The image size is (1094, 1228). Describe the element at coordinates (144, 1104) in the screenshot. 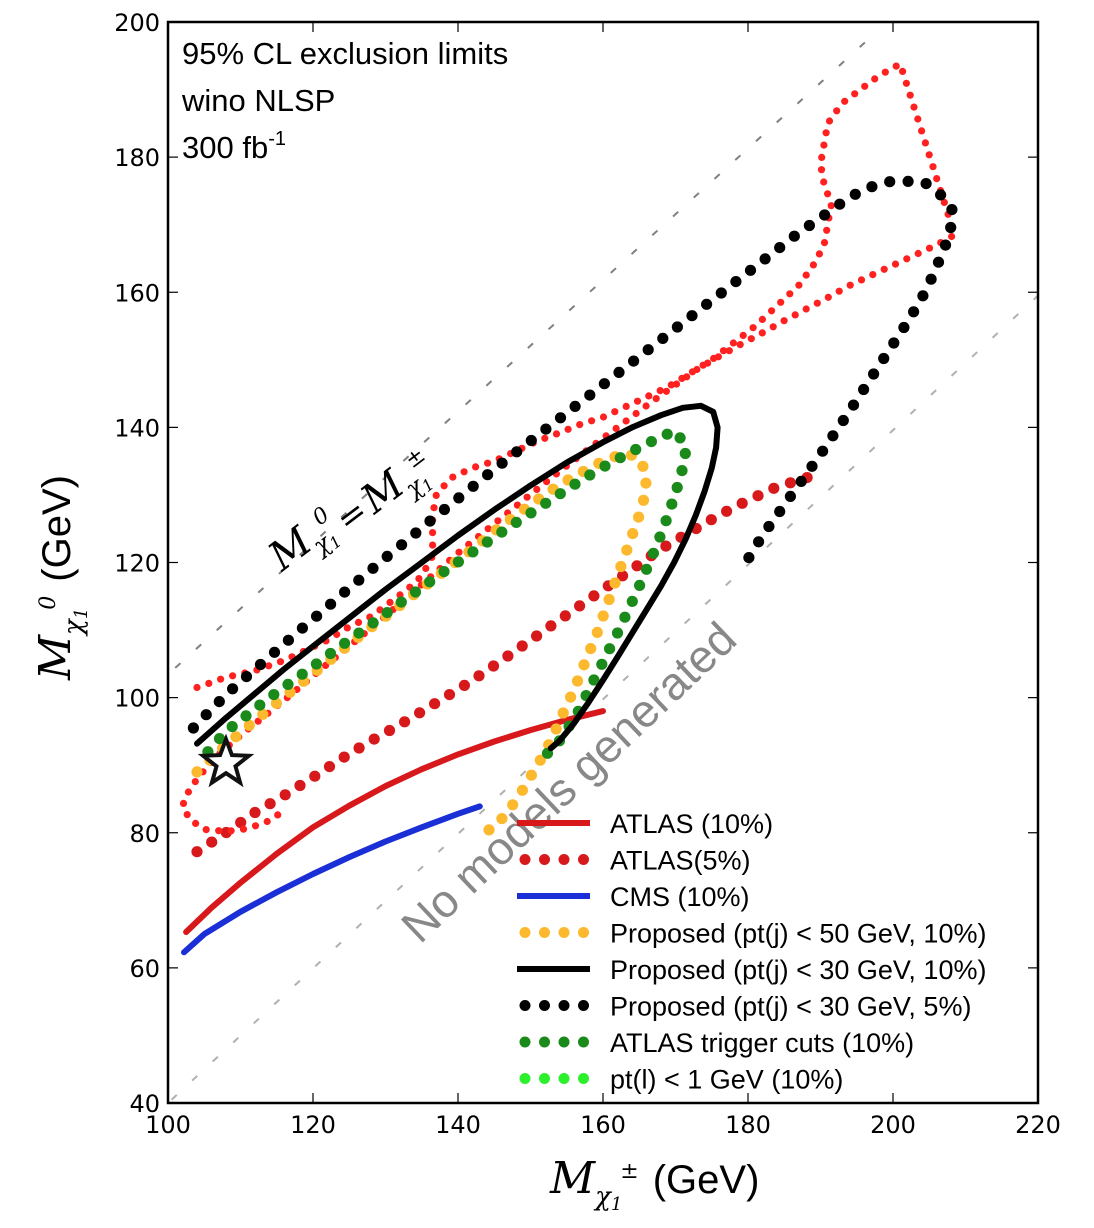

I see `y-tick-label: 40` at that location.